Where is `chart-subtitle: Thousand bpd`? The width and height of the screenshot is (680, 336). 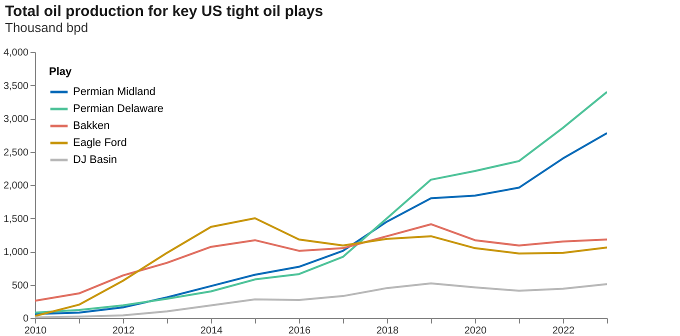
chart-subtitle: Thousand bpd is located at coordinates (46, 27).